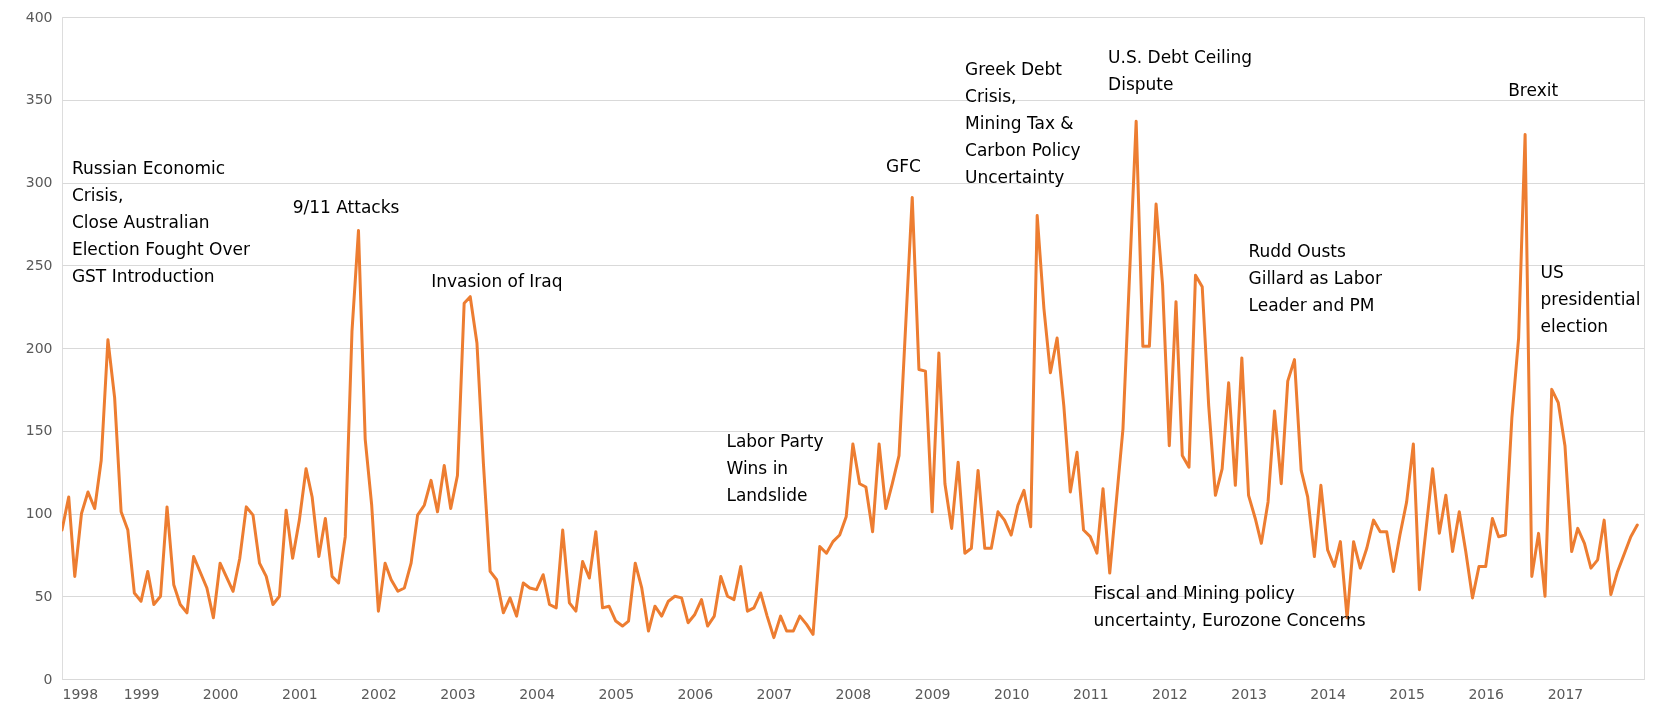 This screenshot has height=723, width=1676. I want to click on annotation: 9/11 Attacks, so click(346, 207).